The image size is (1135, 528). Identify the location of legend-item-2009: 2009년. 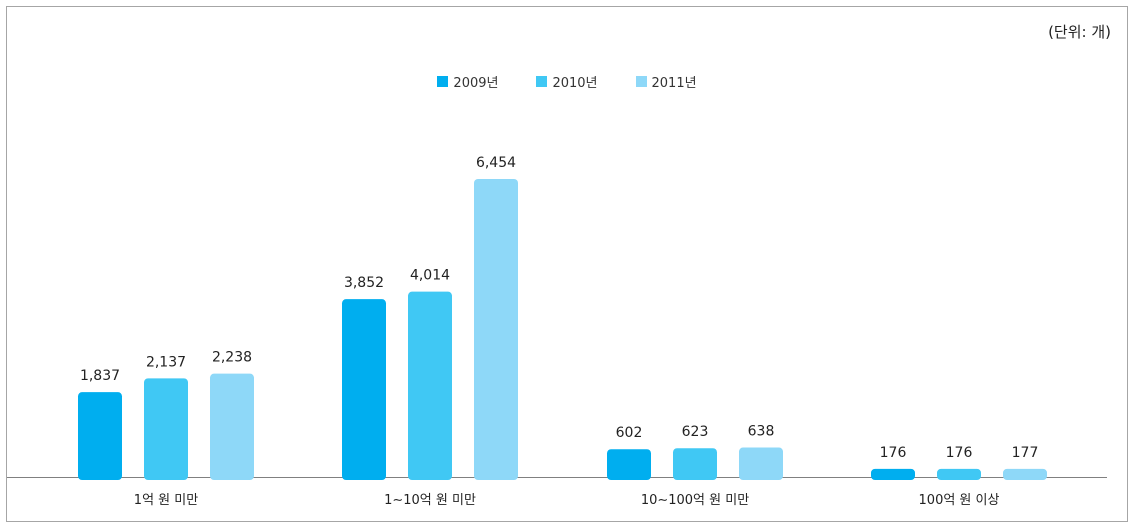
(467, 81).